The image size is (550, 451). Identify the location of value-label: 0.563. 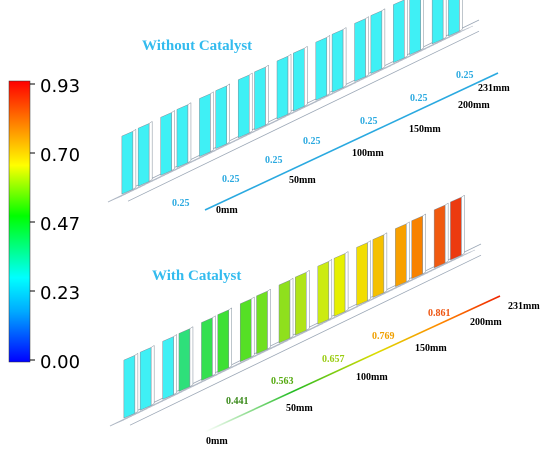
(282, 381).